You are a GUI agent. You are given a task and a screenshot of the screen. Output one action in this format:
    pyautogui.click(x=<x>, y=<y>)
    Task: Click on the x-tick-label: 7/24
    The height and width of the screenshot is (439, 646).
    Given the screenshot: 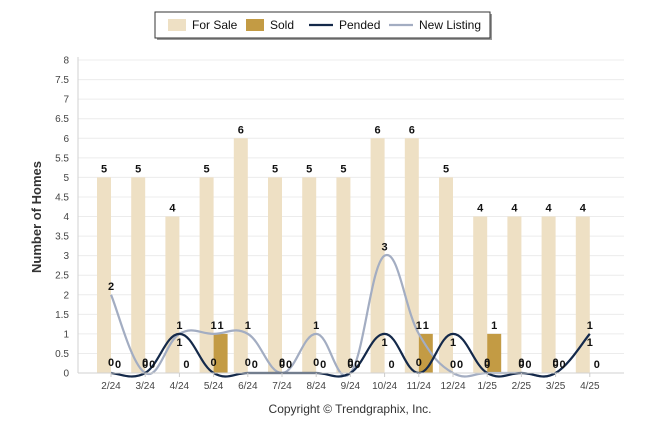 What is the action you would take?
    pyautogui.click(x=282, y=386)
    